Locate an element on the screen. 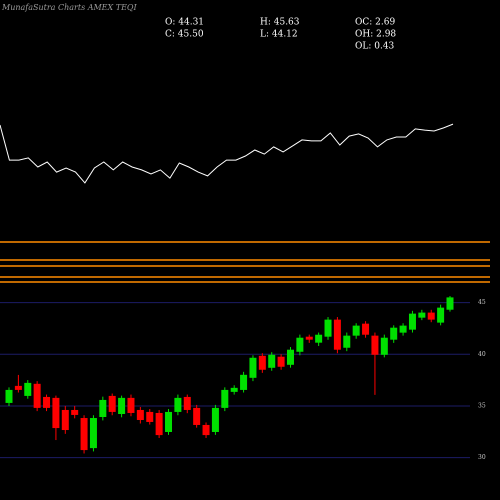 This screenshot has height=500, width=500. y-tick-label: 35 is located at coordinates (482, 405).